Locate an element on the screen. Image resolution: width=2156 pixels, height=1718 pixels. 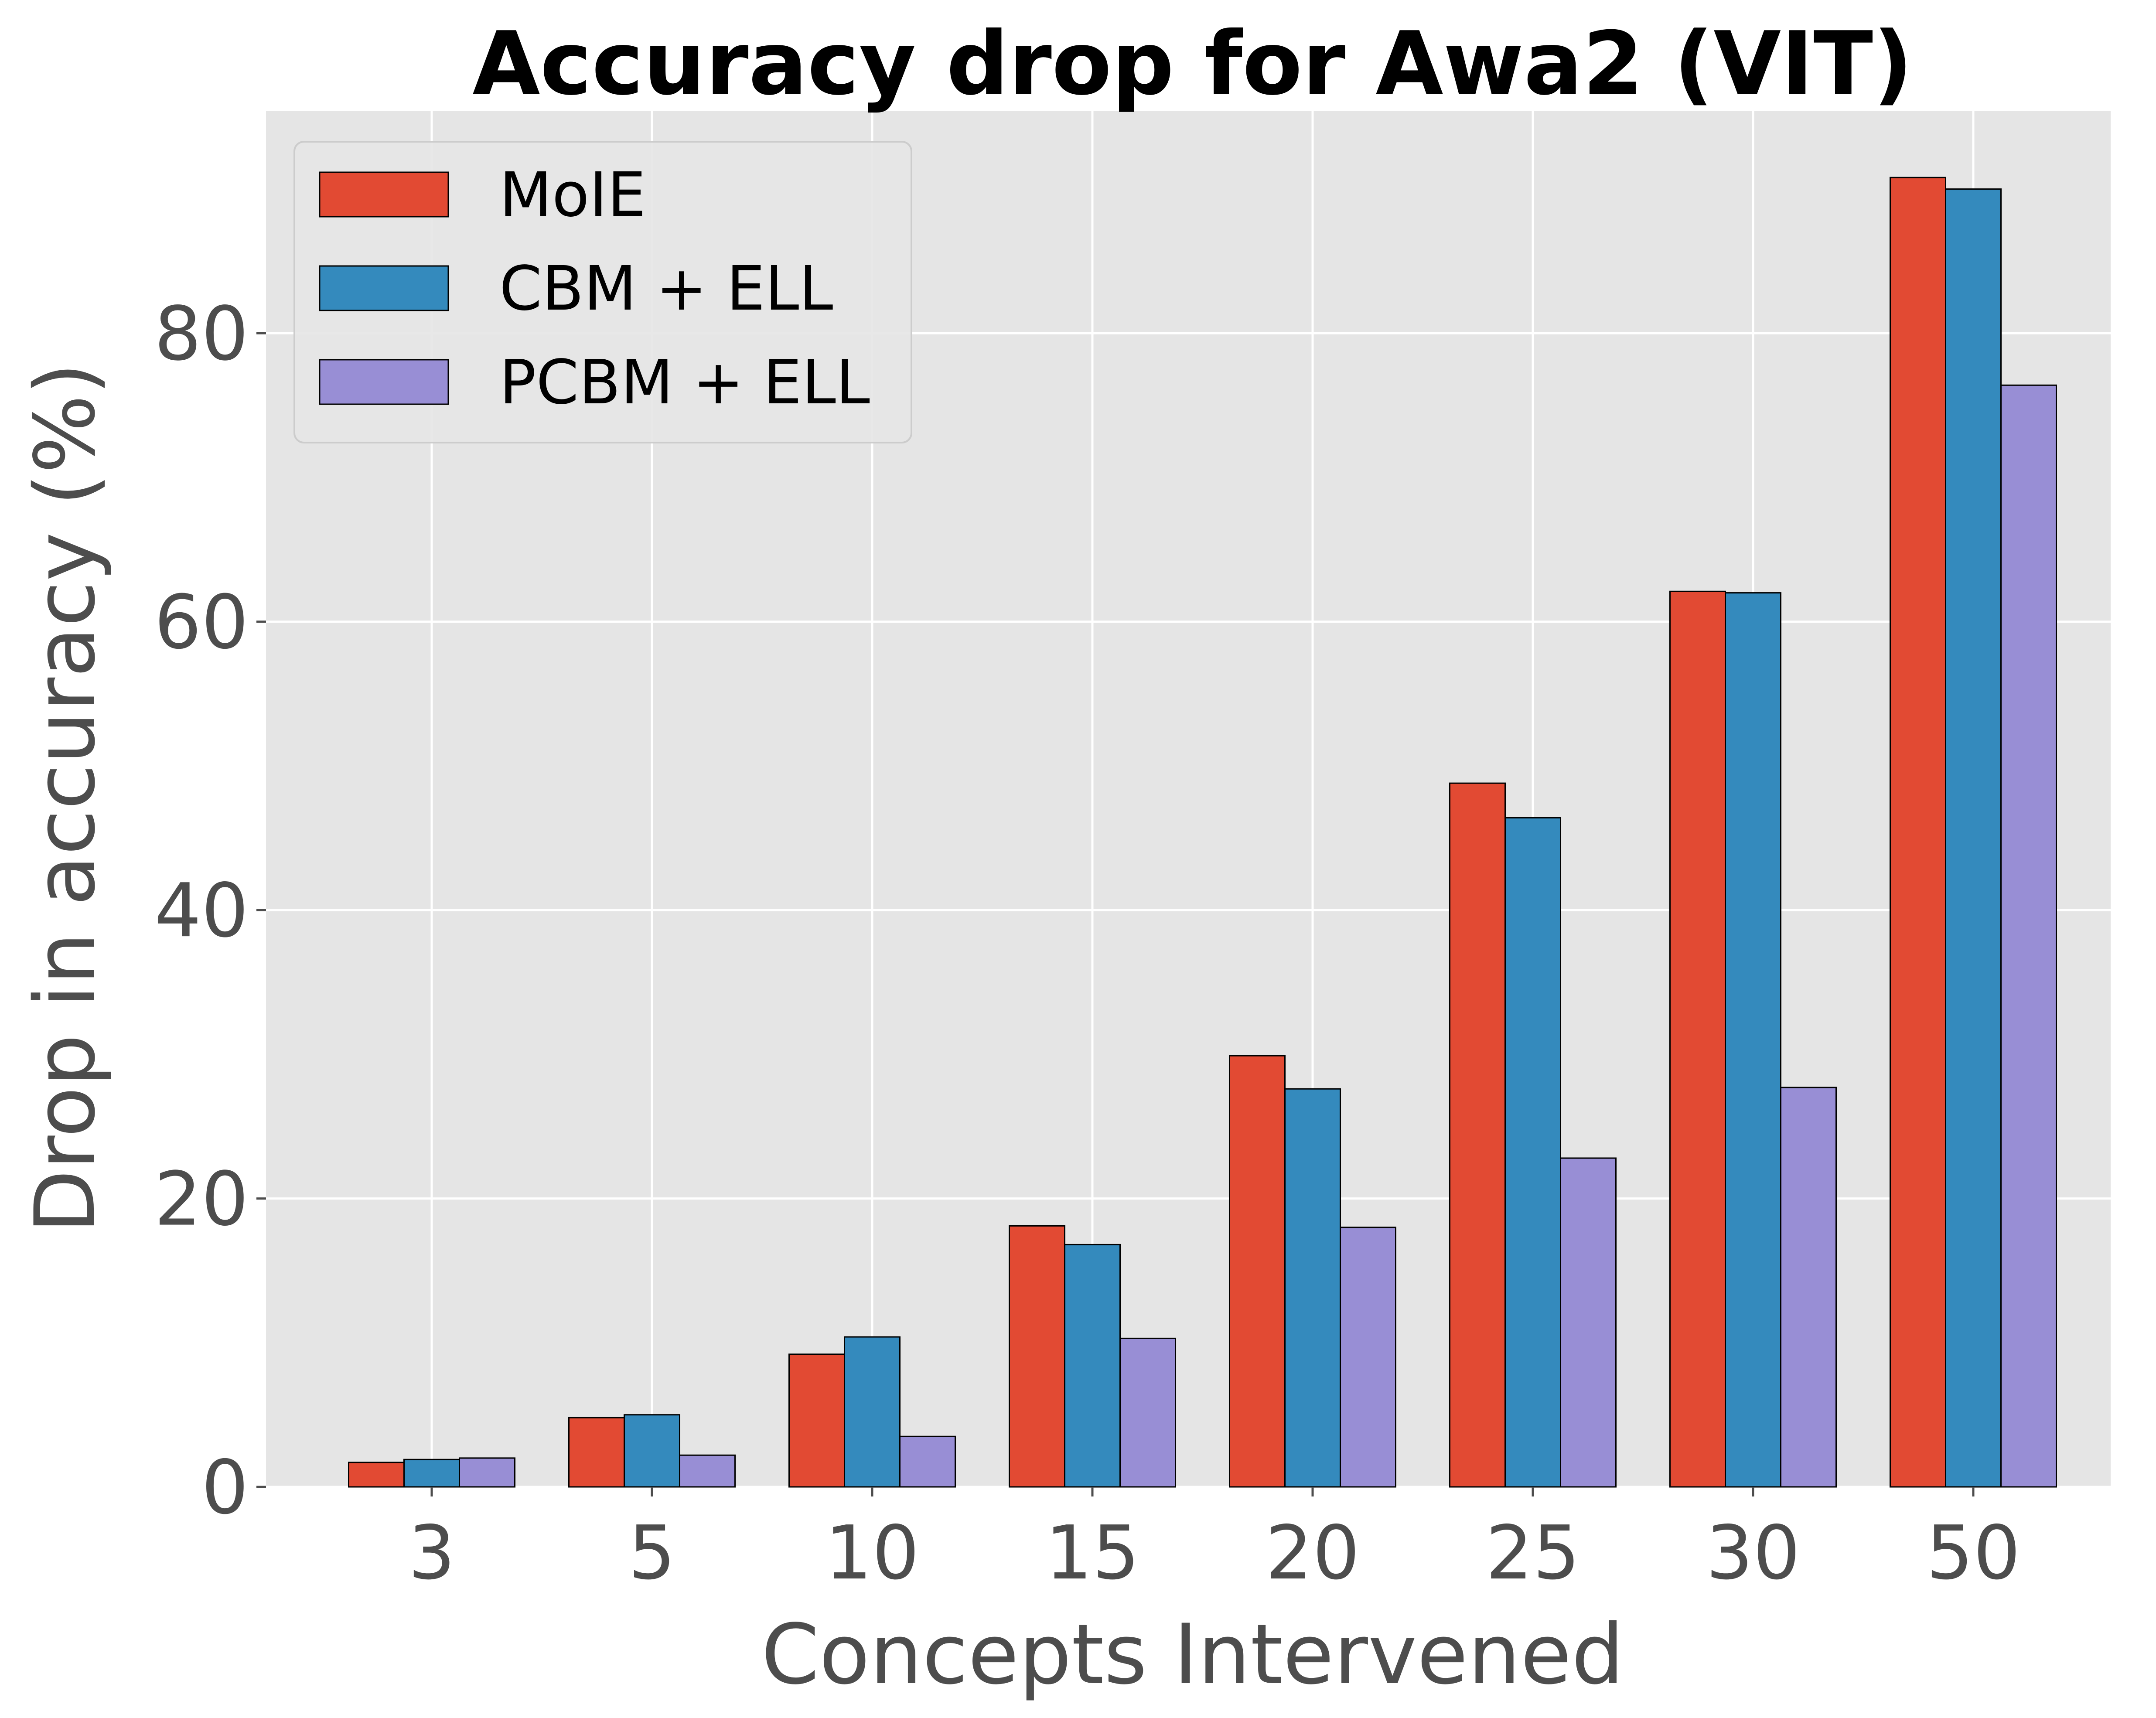
legend-label: PCBM + ELL is located at coordinates (684, 382).